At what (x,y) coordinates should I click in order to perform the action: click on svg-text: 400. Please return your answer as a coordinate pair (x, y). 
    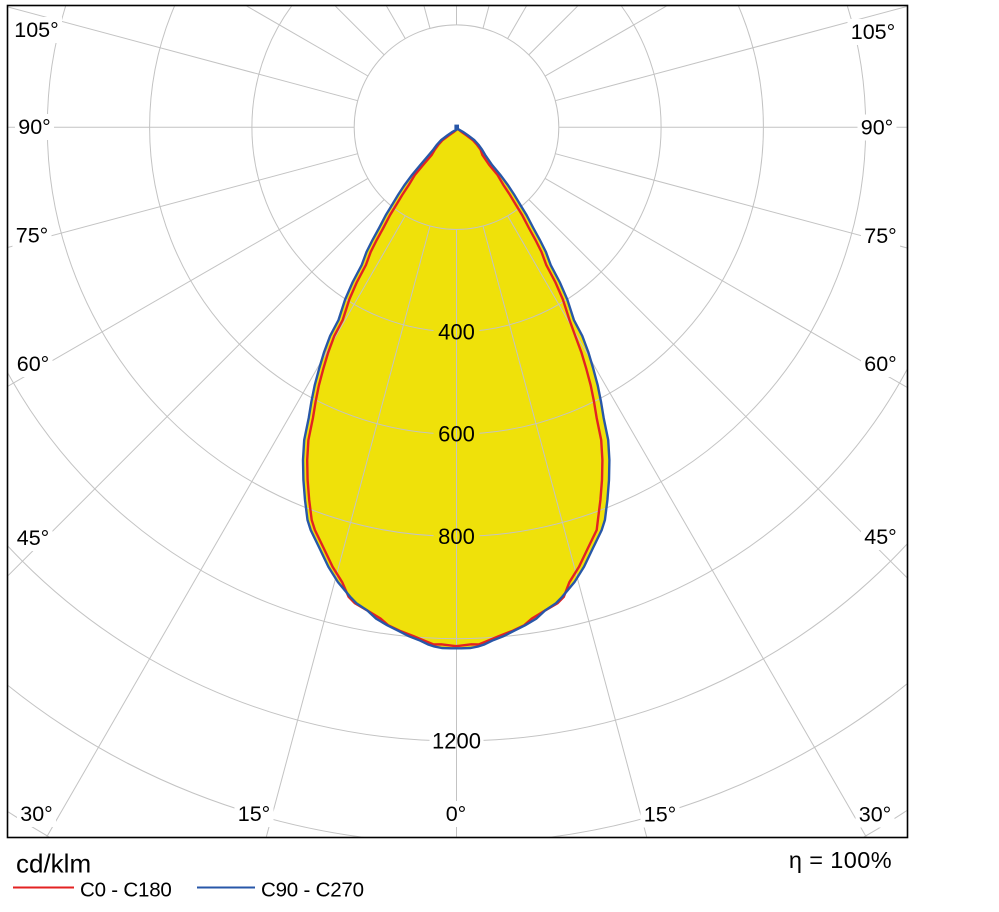
    Looking at the image, I should click on (456, 331).